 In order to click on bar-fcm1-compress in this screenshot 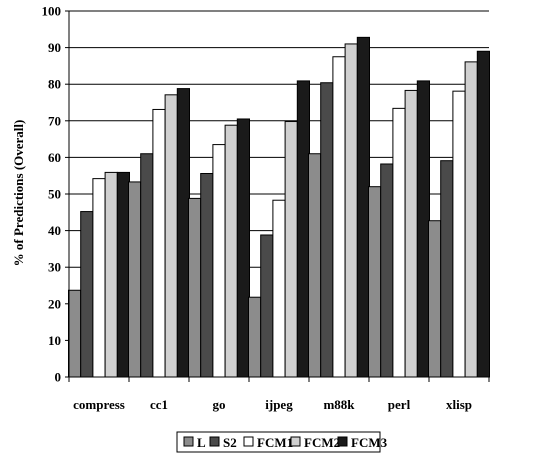, I will do `click(99, 278)`.